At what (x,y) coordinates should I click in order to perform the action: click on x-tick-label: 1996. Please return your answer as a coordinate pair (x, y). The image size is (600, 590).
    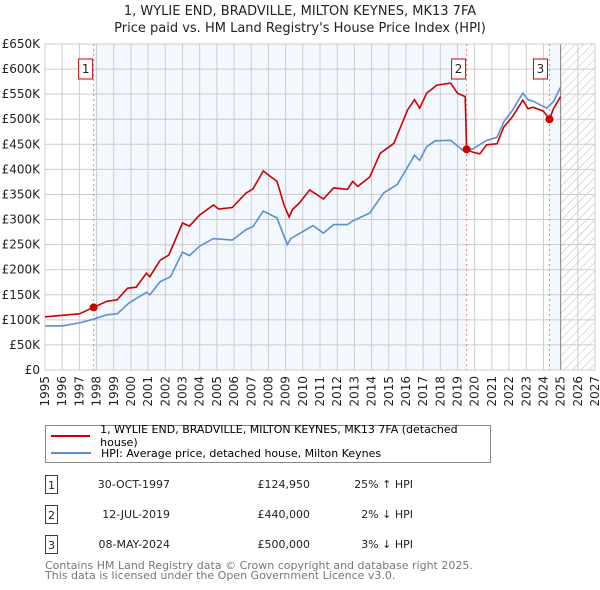
    Looking at the image, I should click on (62, 391).